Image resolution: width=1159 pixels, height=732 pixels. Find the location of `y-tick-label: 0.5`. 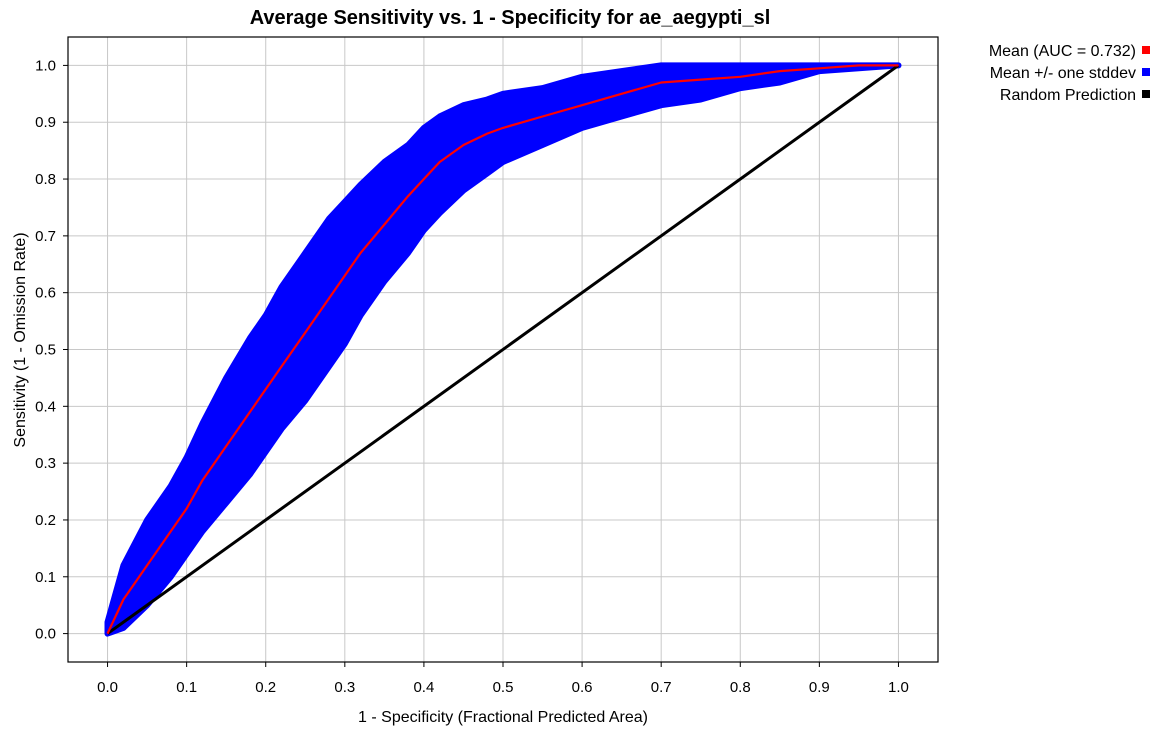

y-tick-label: 0.5 is located at coordinates (45, 350).